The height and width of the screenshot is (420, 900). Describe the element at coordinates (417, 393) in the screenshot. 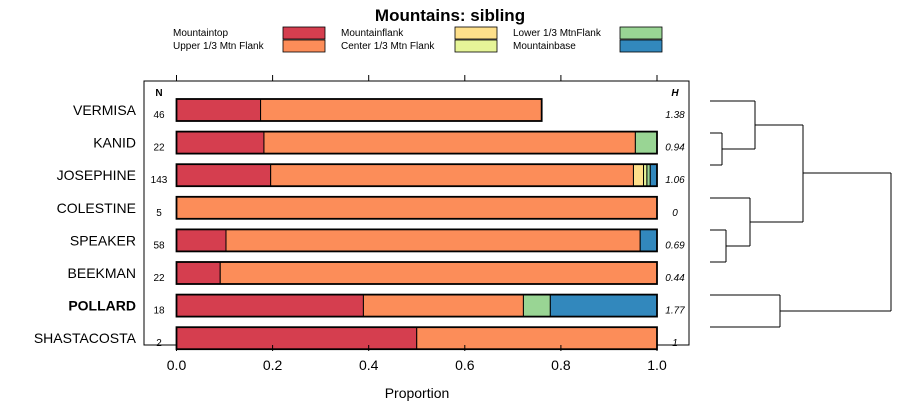

I see `x-axis-label: Proportion` at that location.